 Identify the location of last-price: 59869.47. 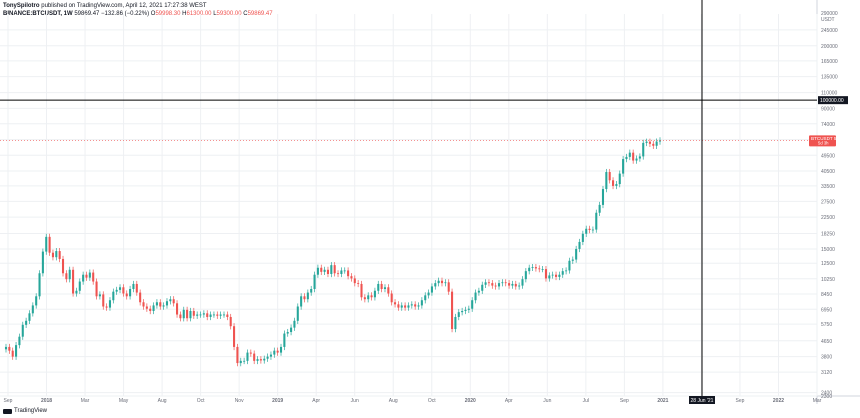
(87, 14).